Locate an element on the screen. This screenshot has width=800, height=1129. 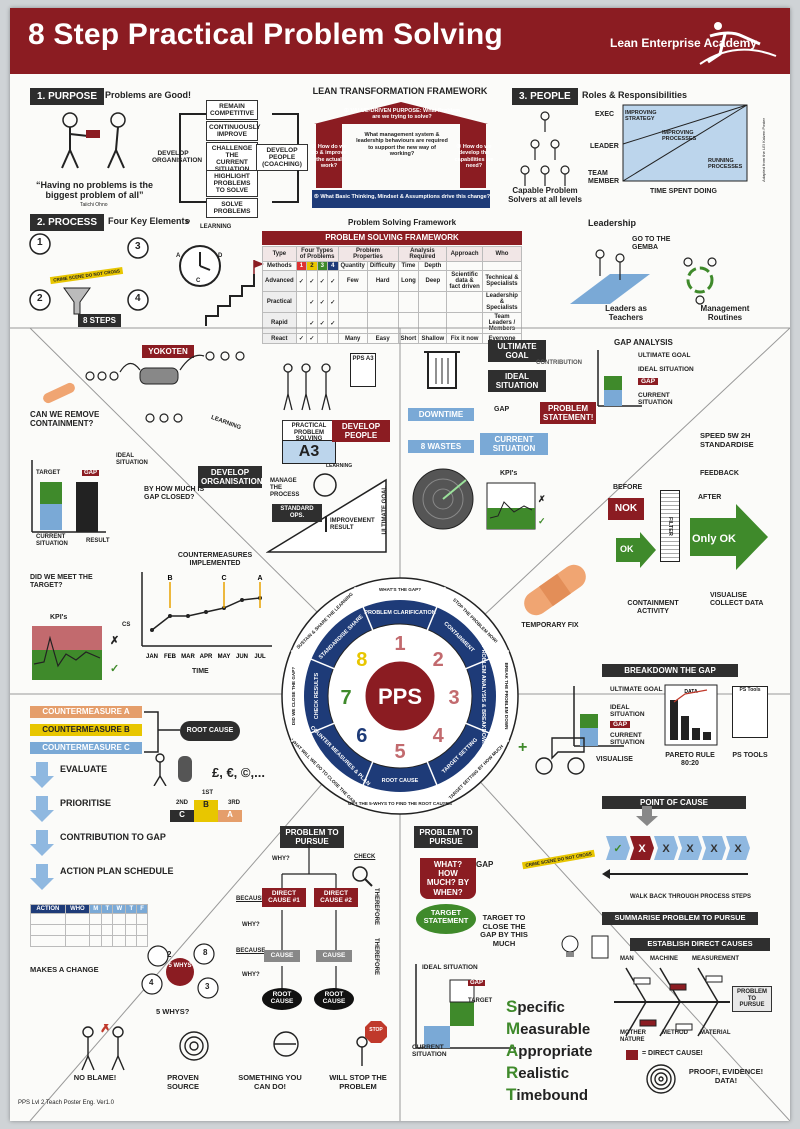
psf-cell: Scientific data & fact driven is located at coordinates (464, 281).